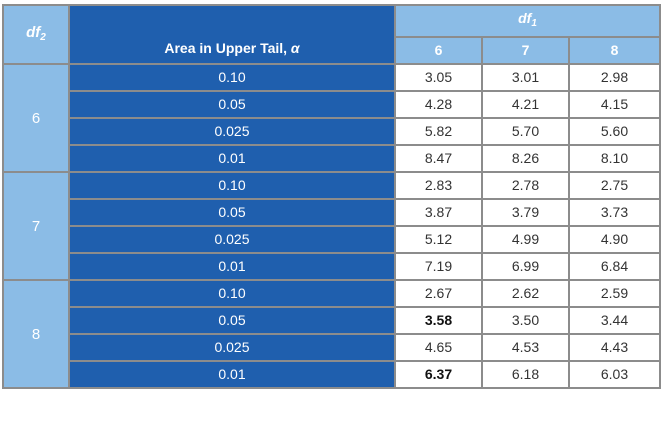  What do you see at coordinates (614, 347) in the screenshot?
I see `f-value-cell: 4.43` at bounding box center [614, 347].